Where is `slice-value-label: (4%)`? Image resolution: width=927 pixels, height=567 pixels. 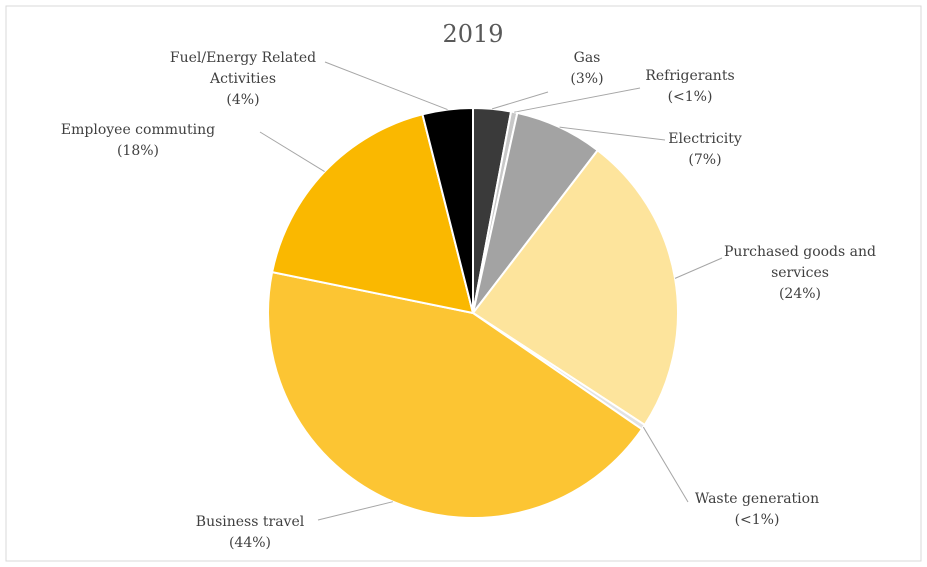
slice-value-label: (4%) is located at coordinates (242, 100).